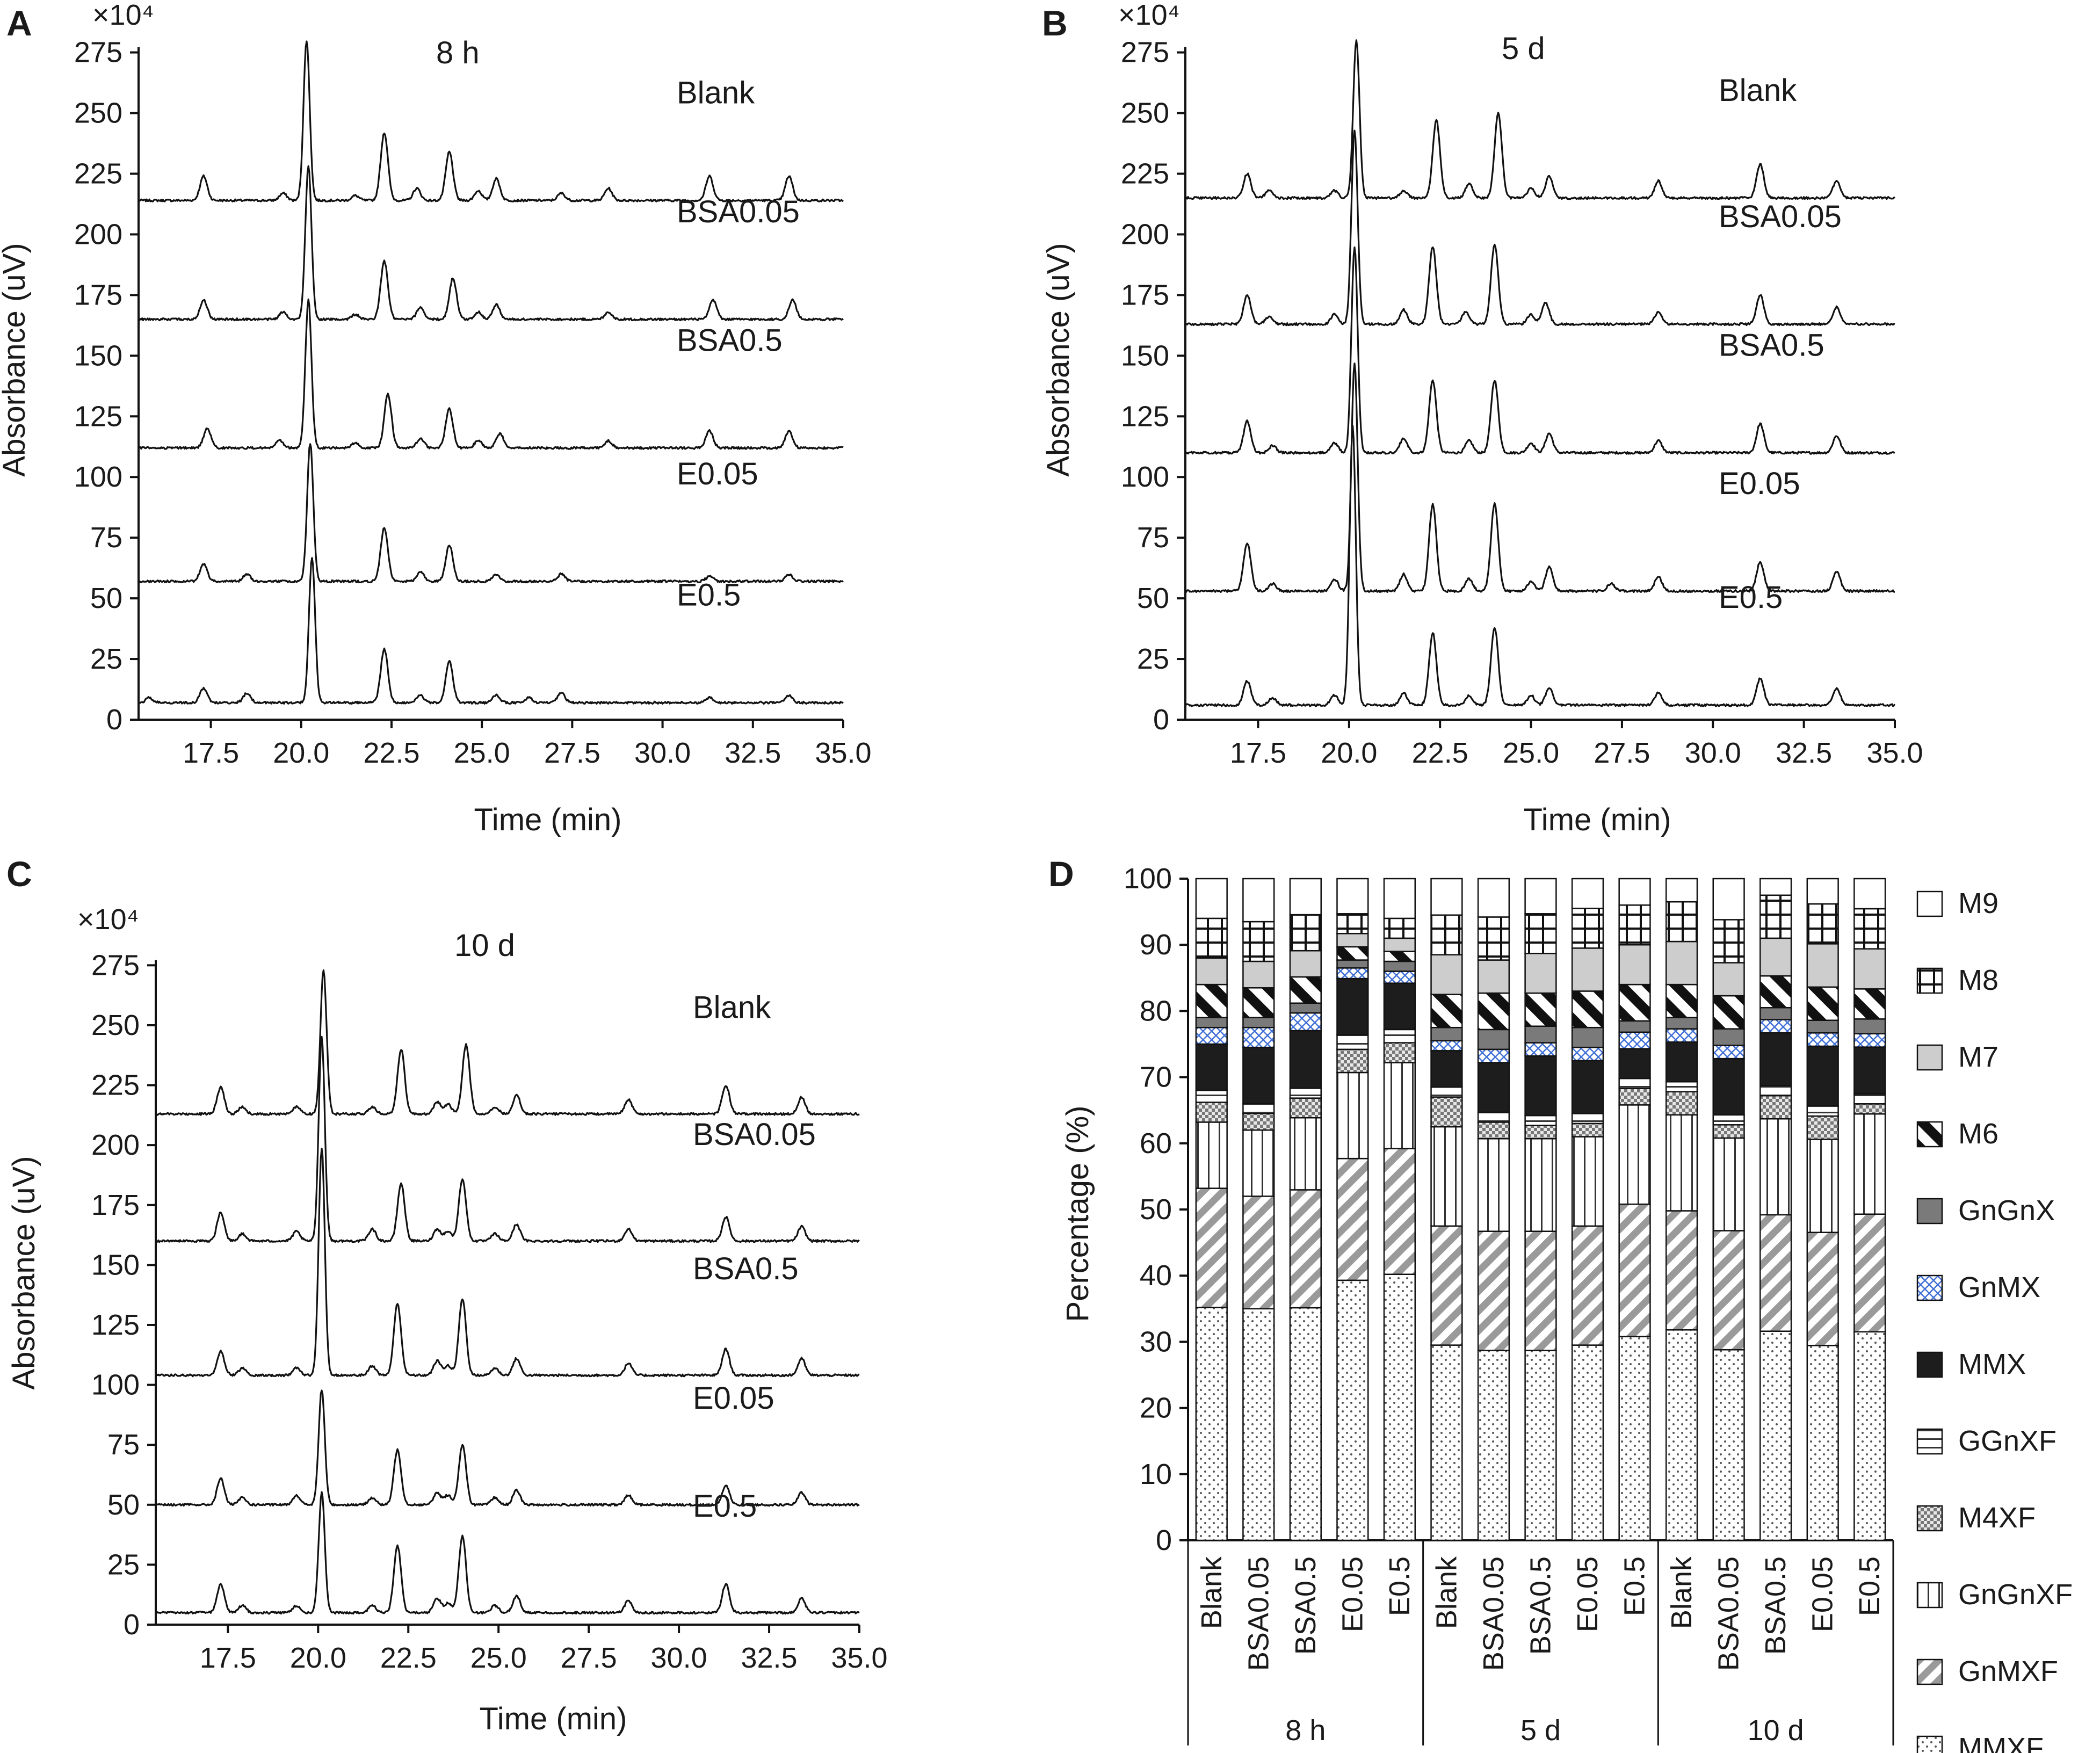  I want to click on bar-segment-m6, so click(1729, 1013).